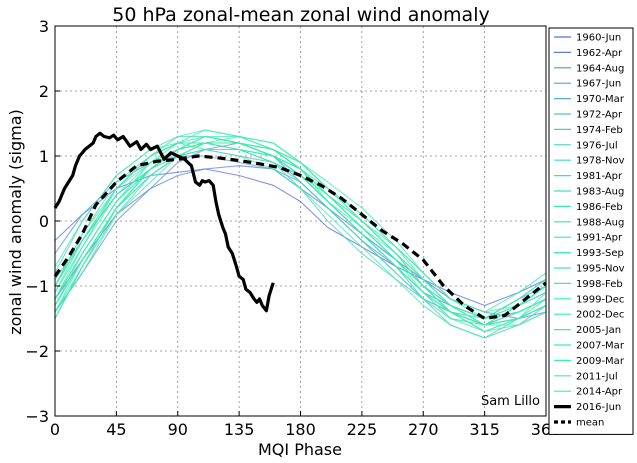 This screenshot has height=463, width=637. What do you see at coordinates (44, 156) in the screenshot?
I see `y-tick-label: 1` at bounding box center [44, 156].